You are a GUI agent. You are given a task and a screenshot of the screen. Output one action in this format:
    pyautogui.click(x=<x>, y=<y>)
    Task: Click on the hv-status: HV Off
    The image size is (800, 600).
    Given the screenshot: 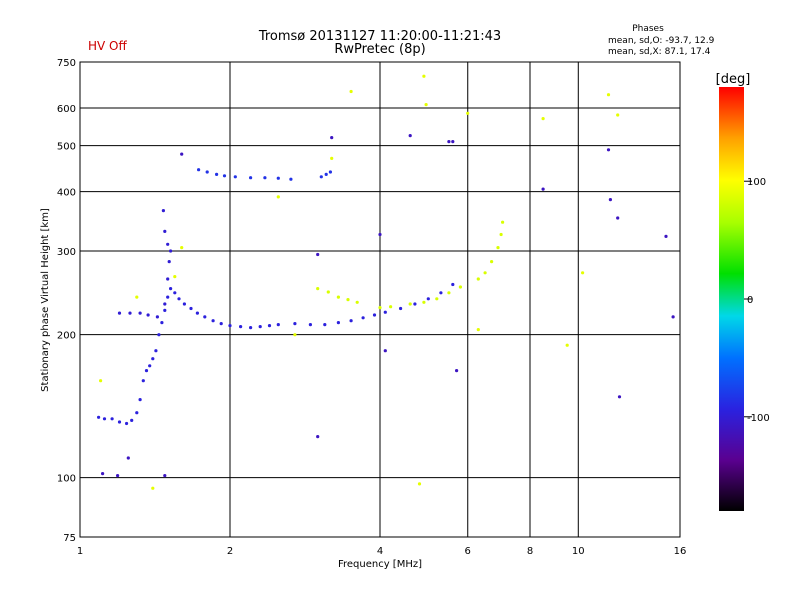 What is the action you would take?
    pyautogui.click(x=107, y=46)
    